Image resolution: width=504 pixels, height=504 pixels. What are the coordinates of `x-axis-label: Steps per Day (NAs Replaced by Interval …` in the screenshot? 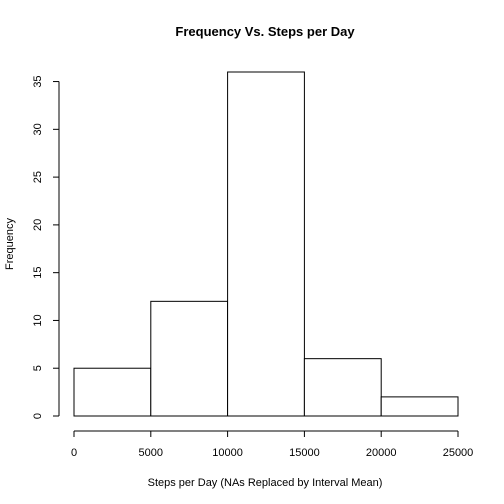 It's located at (265, 483).